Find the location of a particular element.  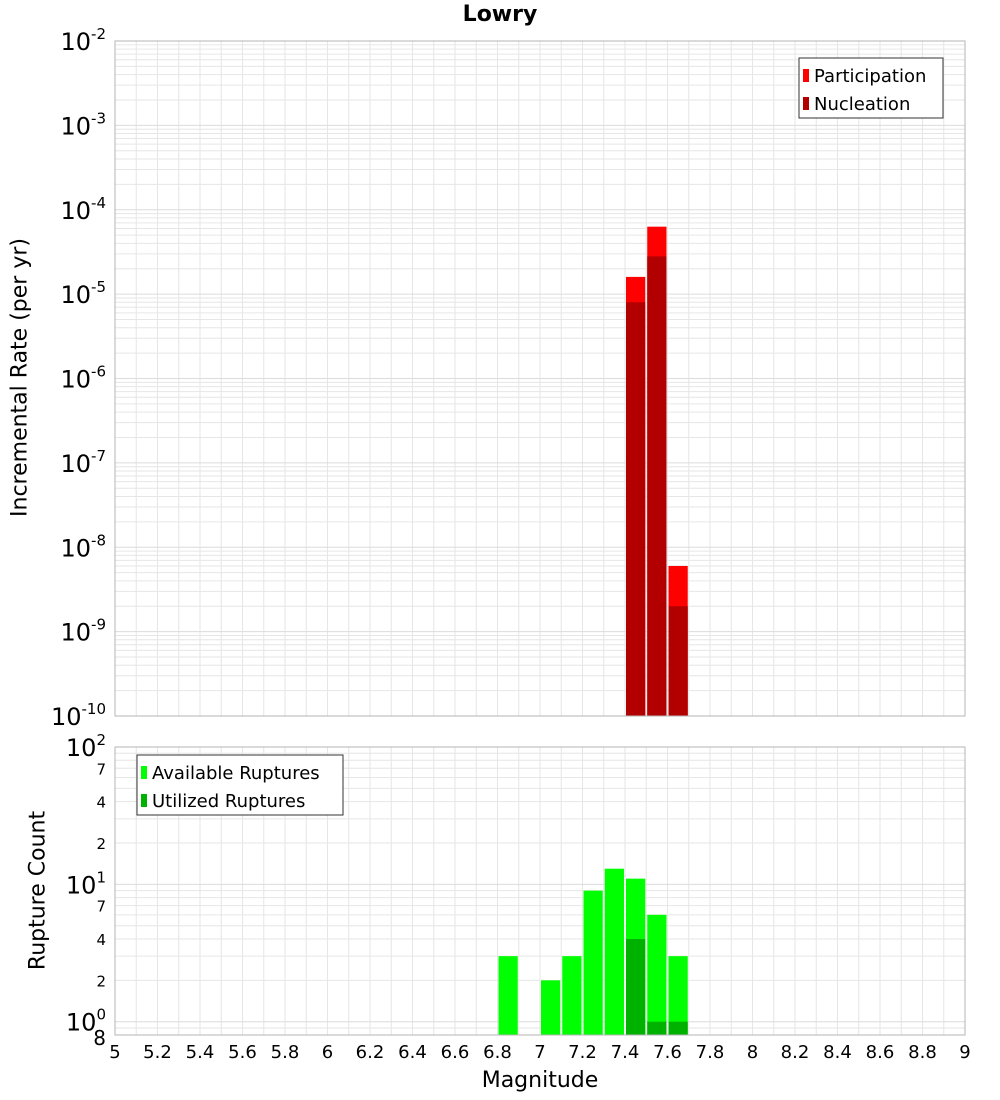

bottom-y-tick-label: 10¹ is located at coordinates (86, 883).